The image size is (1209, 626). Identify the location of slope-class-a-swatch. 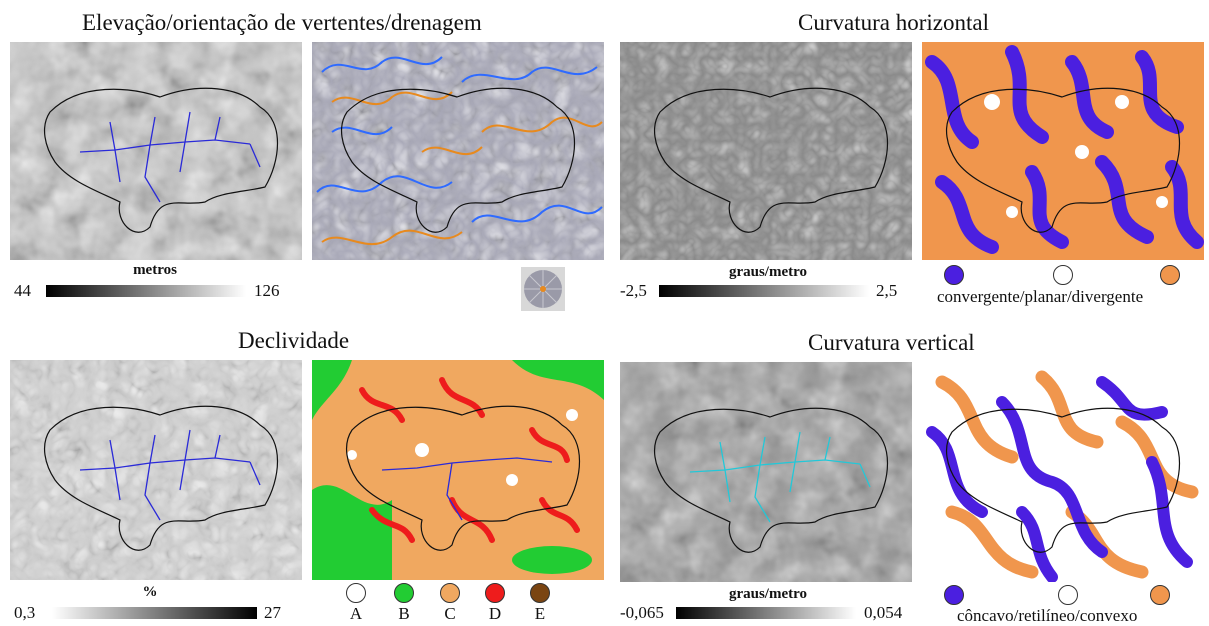
(356, 593).